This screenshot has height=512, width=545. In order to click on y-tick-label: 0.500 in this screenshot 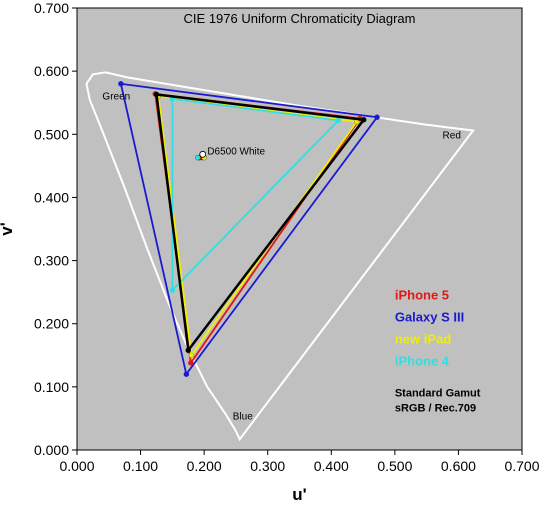, I will do `click(51, 134)`.